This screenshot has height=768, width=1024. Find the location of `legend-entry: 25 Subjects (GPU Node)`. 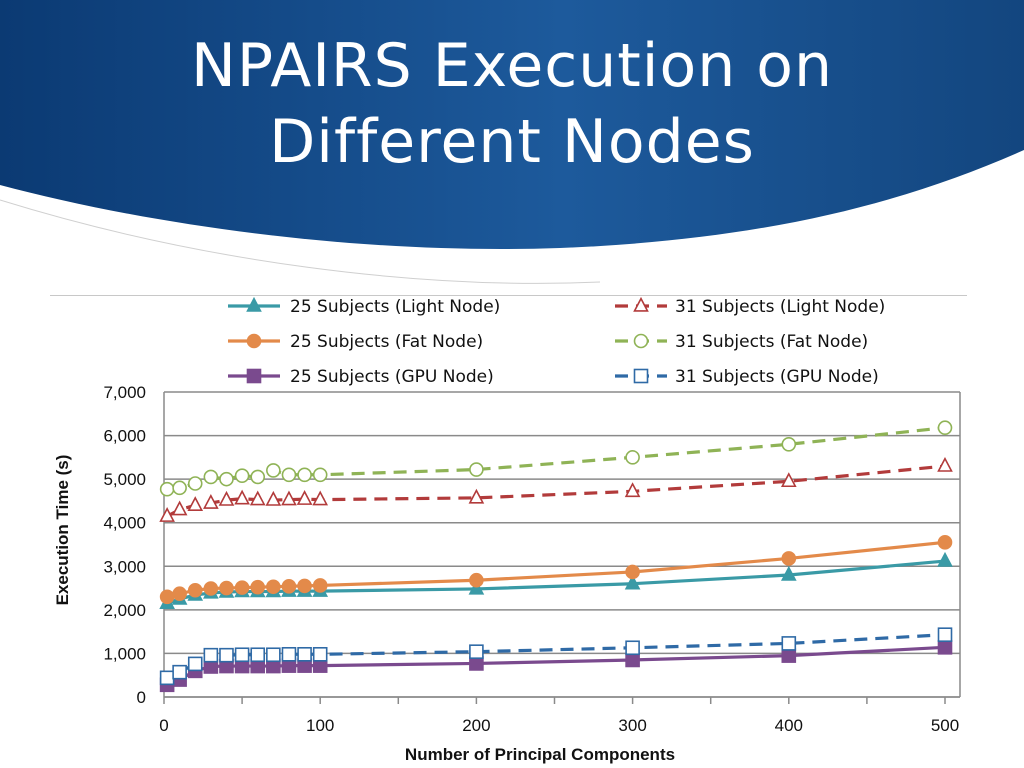

legend-entry: 25 Subjects (GPU Node) is located at coordinates (361, 377).